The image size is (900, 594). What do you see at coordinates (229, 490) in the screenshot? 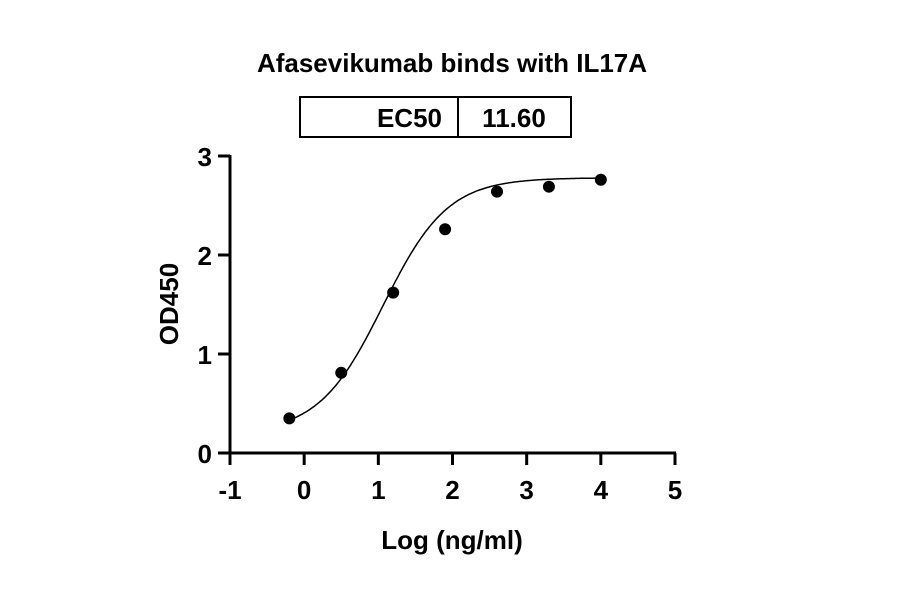
I see `x-tick-label: -1` at bounding box center [229, 490].